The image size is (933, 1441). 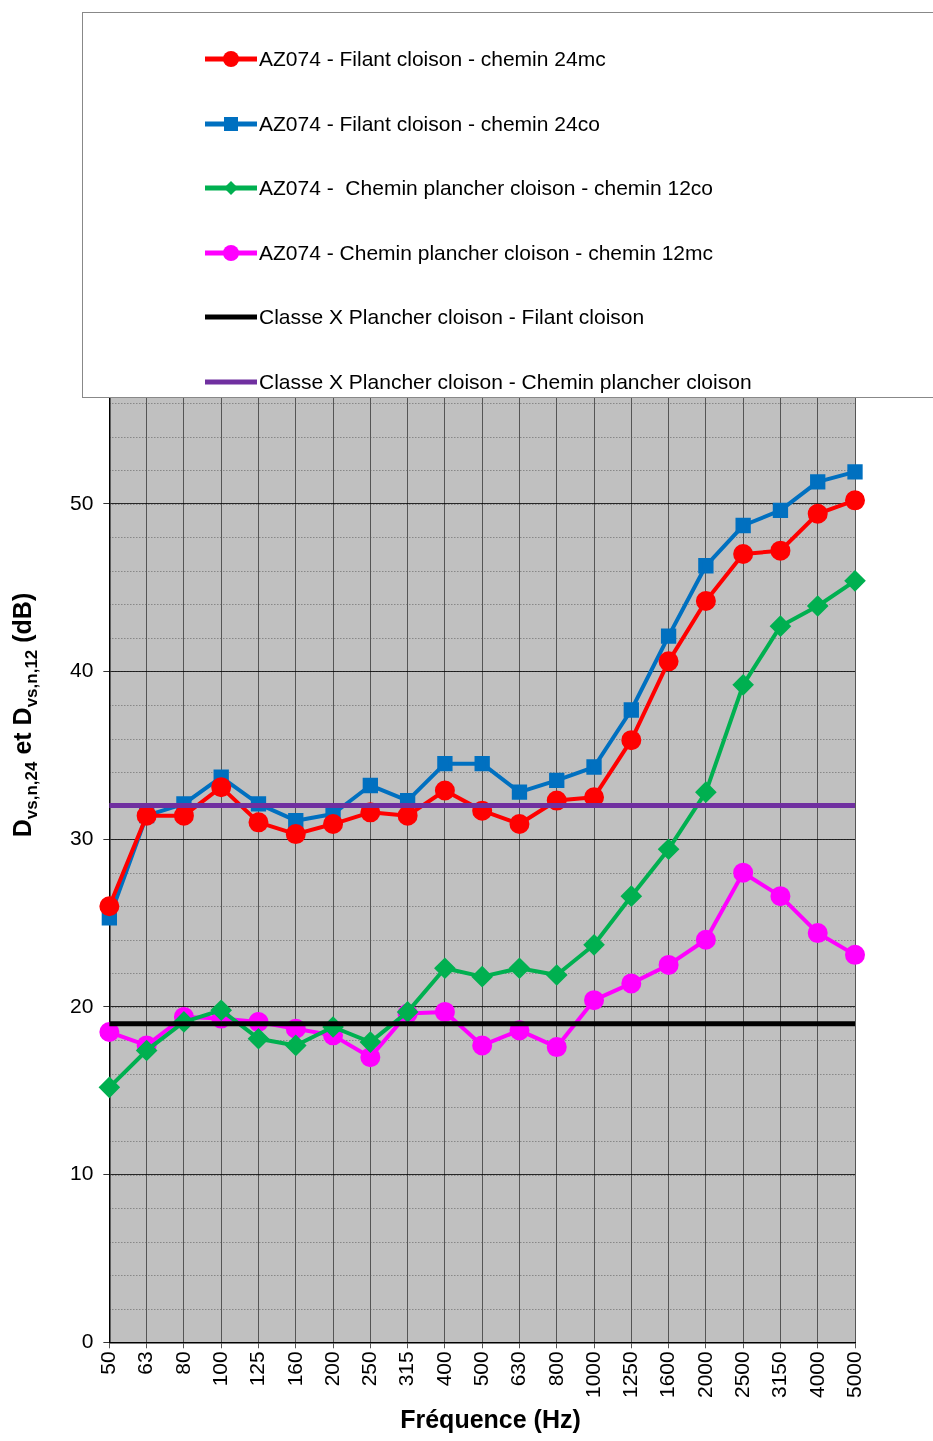 What do you see at coordinates (741, 1374) in the screenshot?
I see `x-tick-label: 2500` at bounding box center [741, 1374].